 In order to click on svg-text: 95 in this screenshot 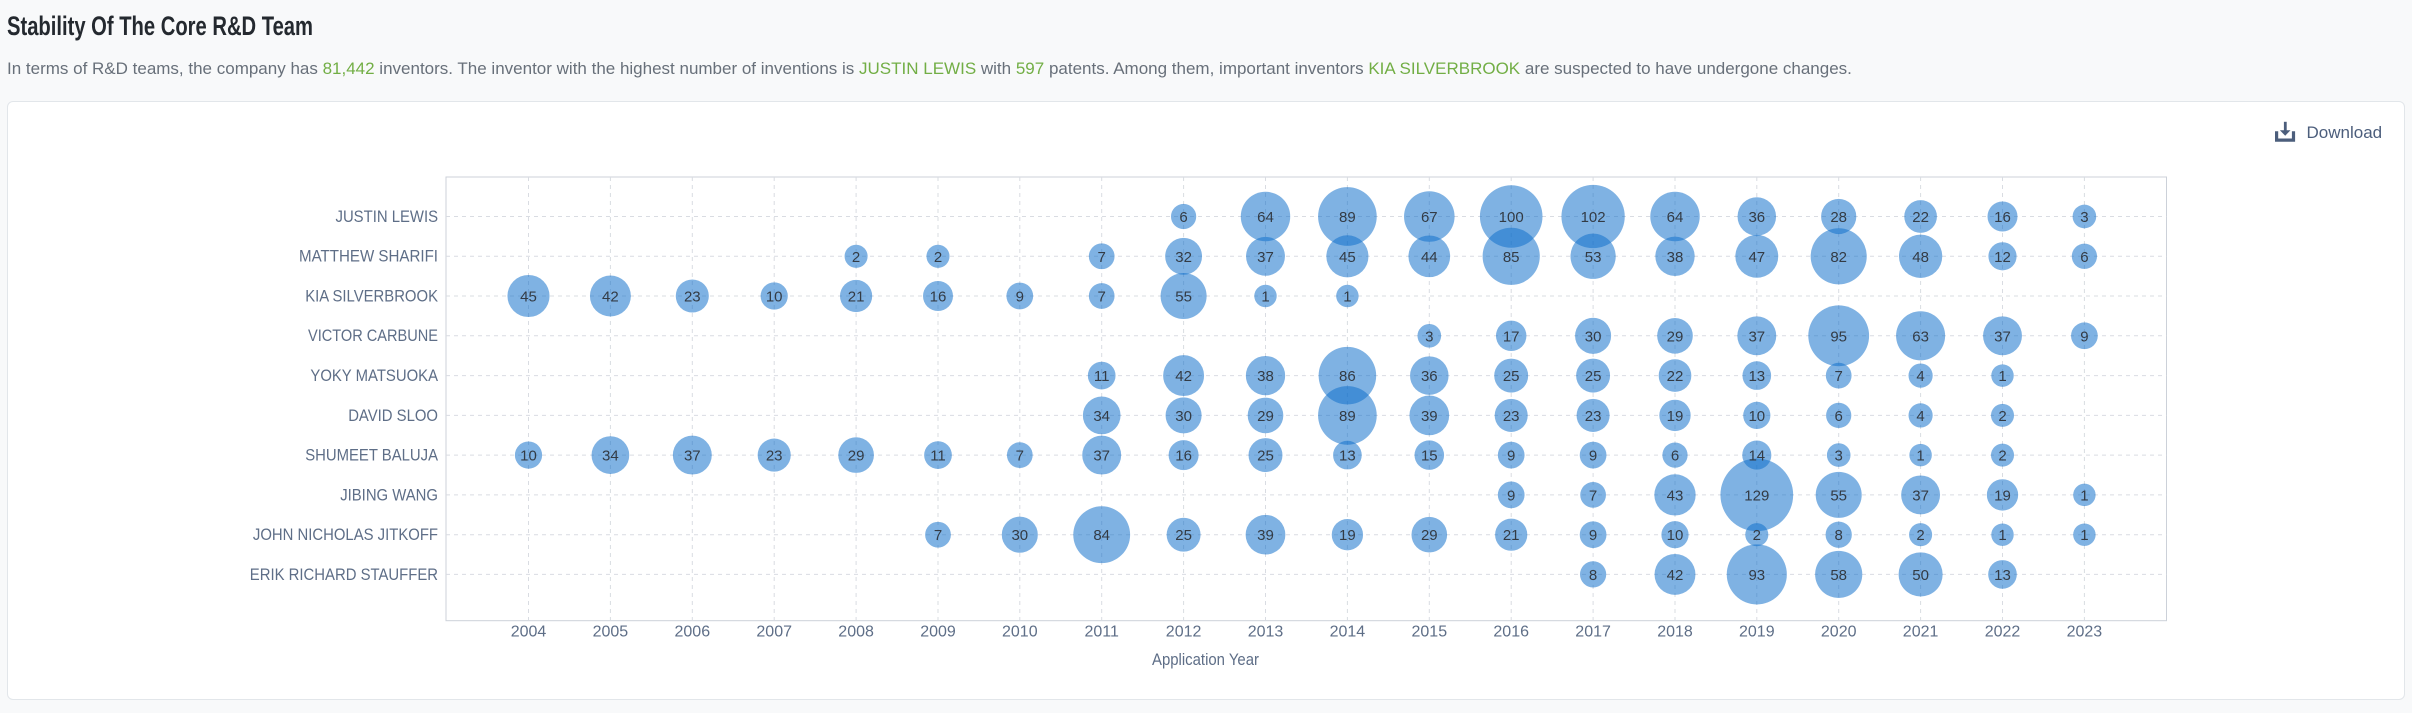, I will do `click(1838, 336)`.